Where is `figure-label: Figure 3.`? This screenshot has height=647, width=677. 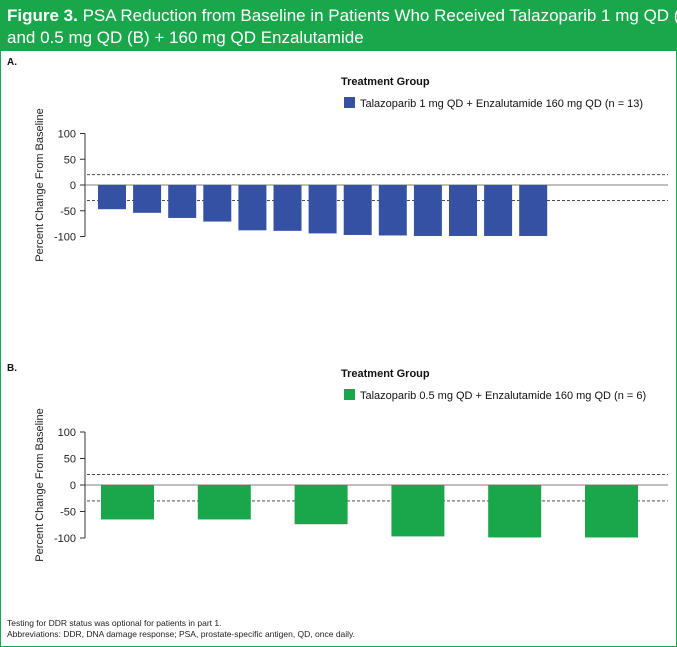
figure-label: Figure 3. is located at coordinates (42, 15).